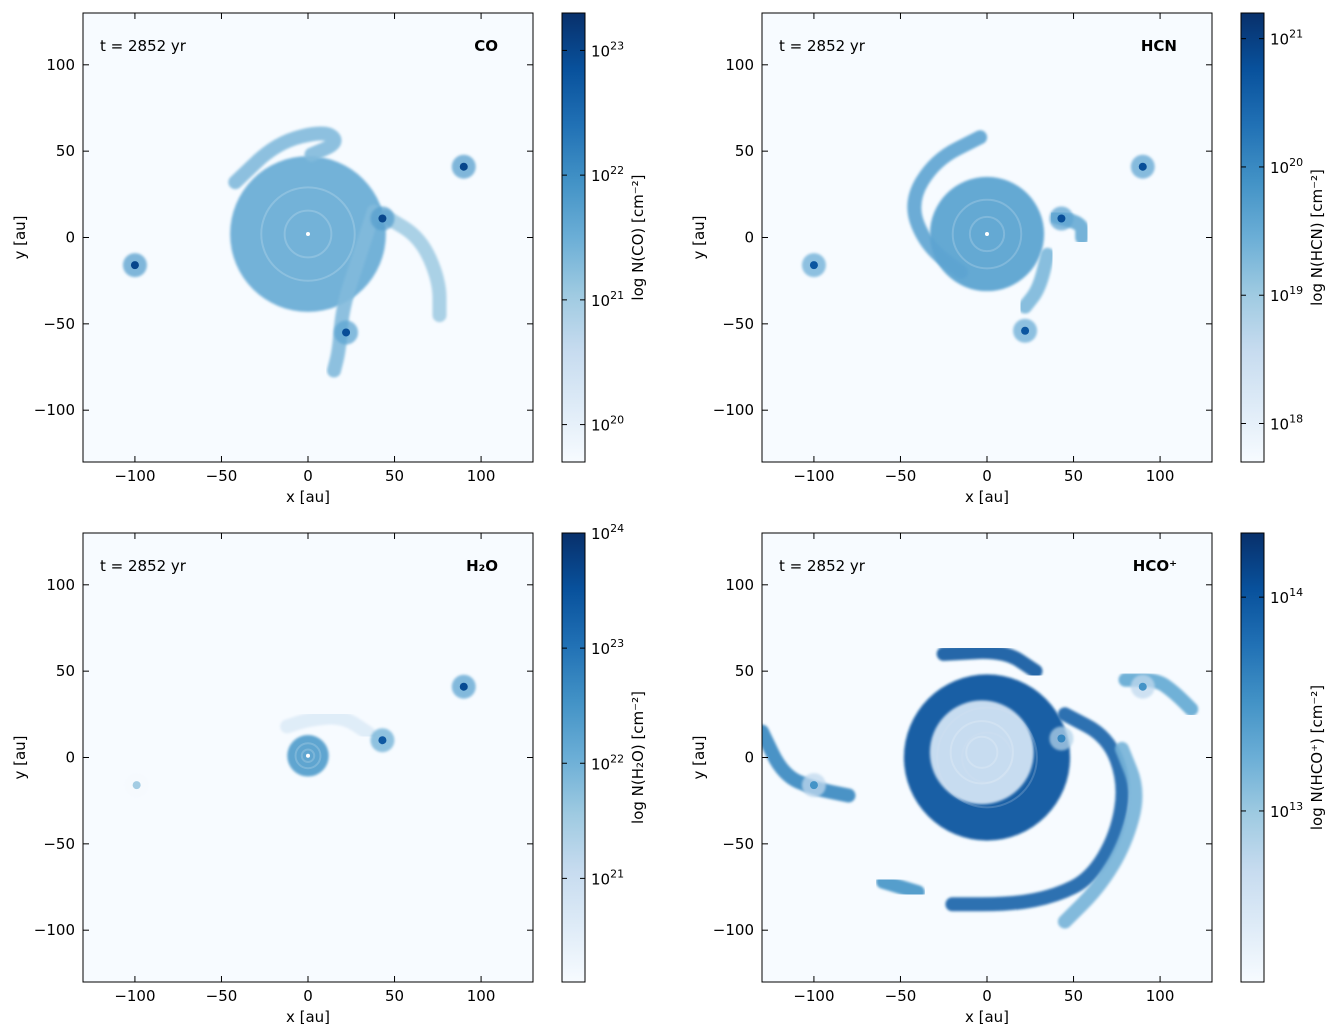  I want to click on colorbar-tick-label: 1014, so click(1286, 596).